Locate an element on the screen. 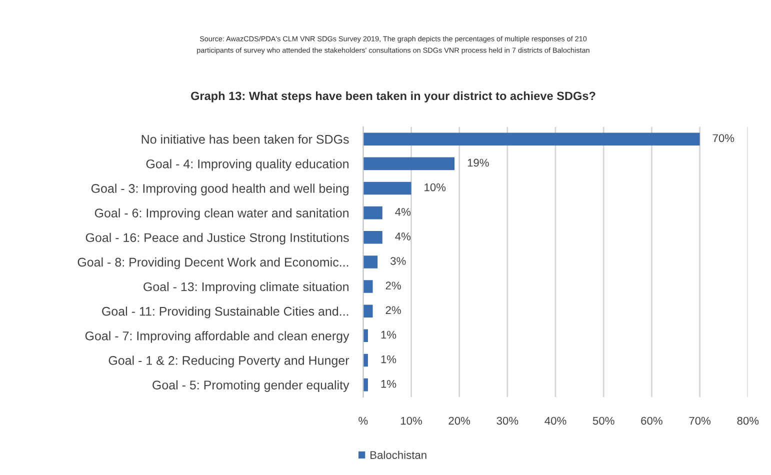 The height and width of the screenshot is (475, 771). y-tick-label: Goal - 16: Peace and Justice Strong Institutions is located at coordinates (217, 238).